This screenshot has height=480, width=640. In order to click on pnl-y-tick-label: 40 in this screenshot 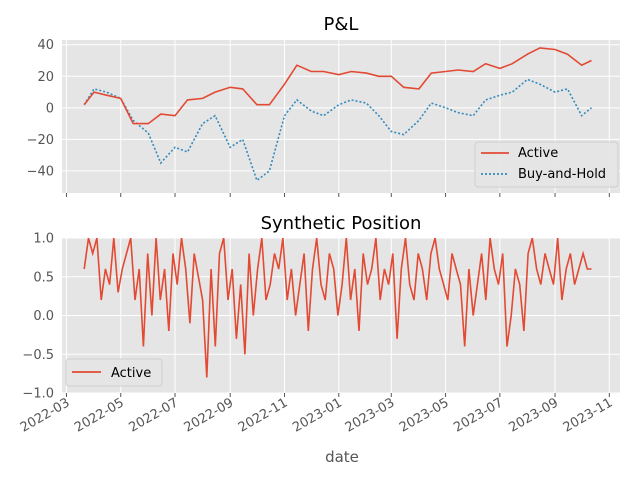, I will do `click(45, 45)`.